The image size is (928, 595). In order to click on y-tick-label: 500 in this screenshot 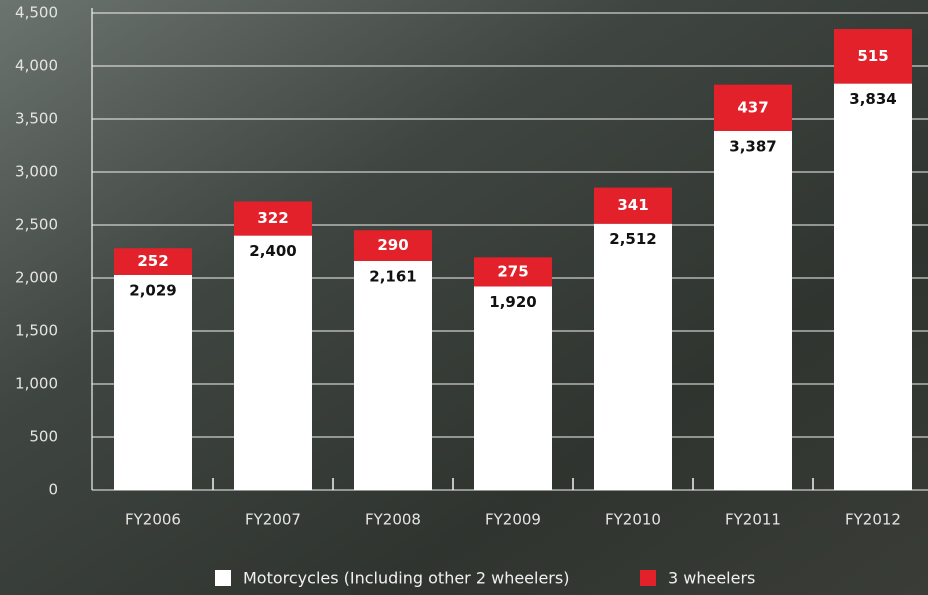, I will do `click(43, 437)`.